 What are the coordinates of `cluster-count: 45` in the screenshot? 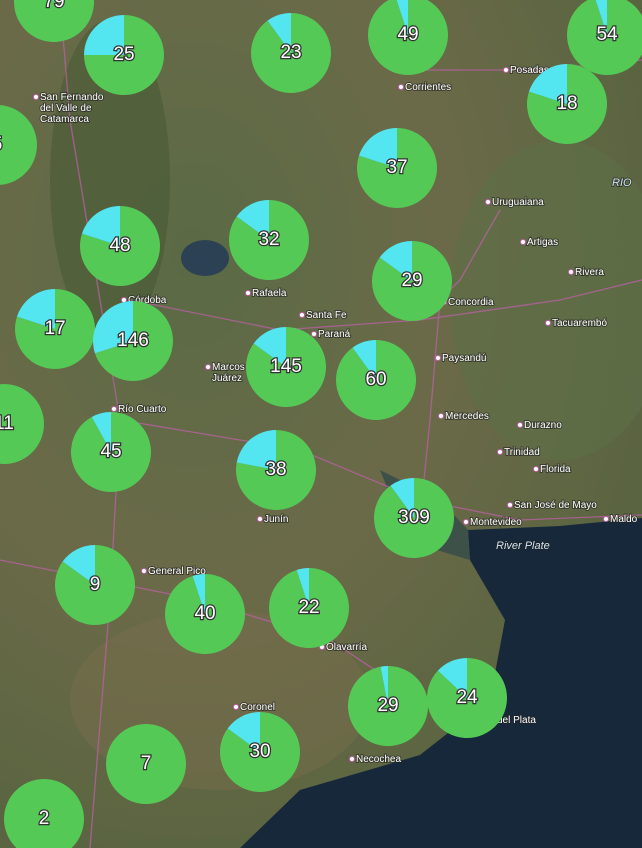 It's located at (111, 452).